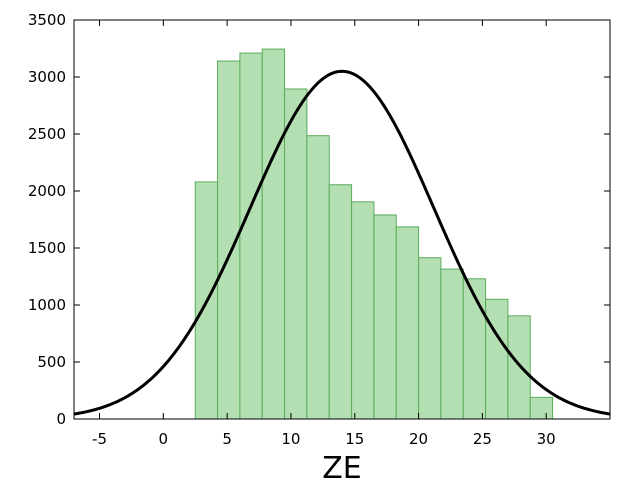 Image resolution: width=640 pixels, height=480 pixels. What do you see at coordinates (47, 248) in the screenshot?
I see `y-tick-label: 1500` at bounding box center [47, 248].